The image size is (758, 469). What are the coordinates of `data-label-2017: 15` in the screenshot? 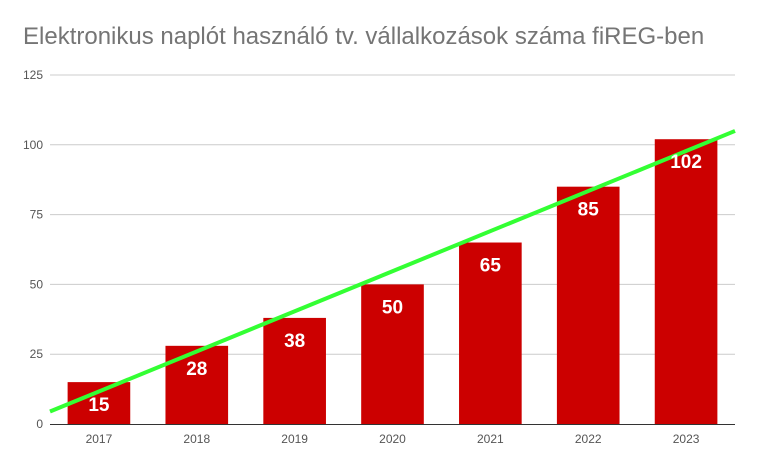 It's located at (99, 405).